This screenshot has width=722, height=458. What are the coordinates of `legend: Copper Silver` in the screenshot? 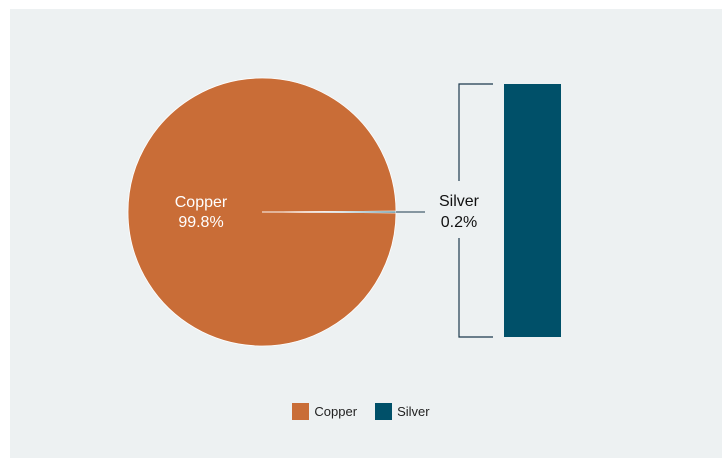 It's located at (361, 411).